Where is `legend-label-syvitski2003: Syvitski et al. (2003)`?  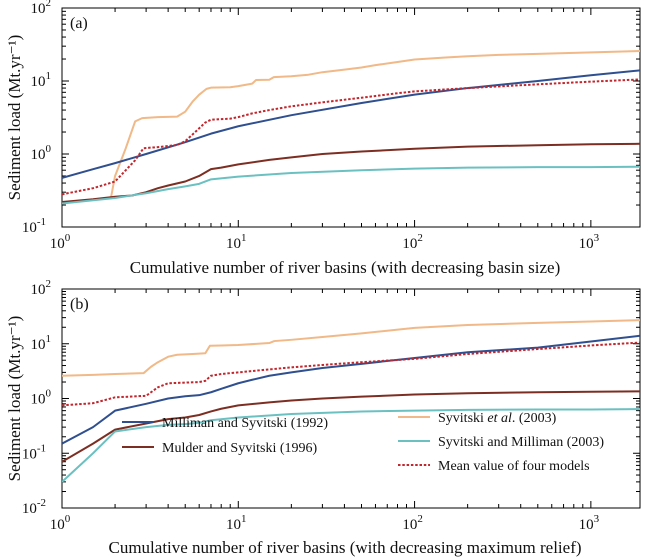 legend-label-syvitski2003: Syvitski et al. (2003) is located at coordinates (497, 418).